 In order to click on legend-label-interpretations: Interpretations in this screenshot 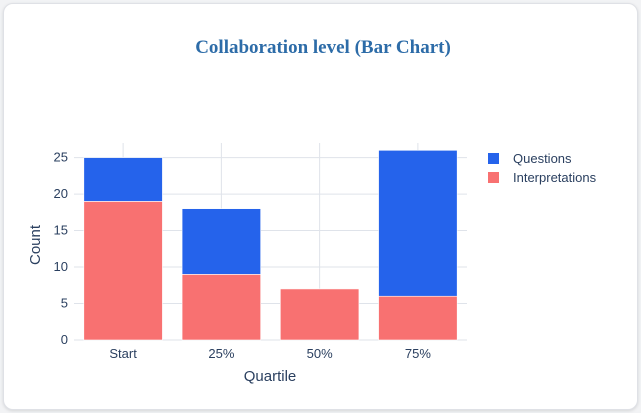, I will do `click(555, 177)`.